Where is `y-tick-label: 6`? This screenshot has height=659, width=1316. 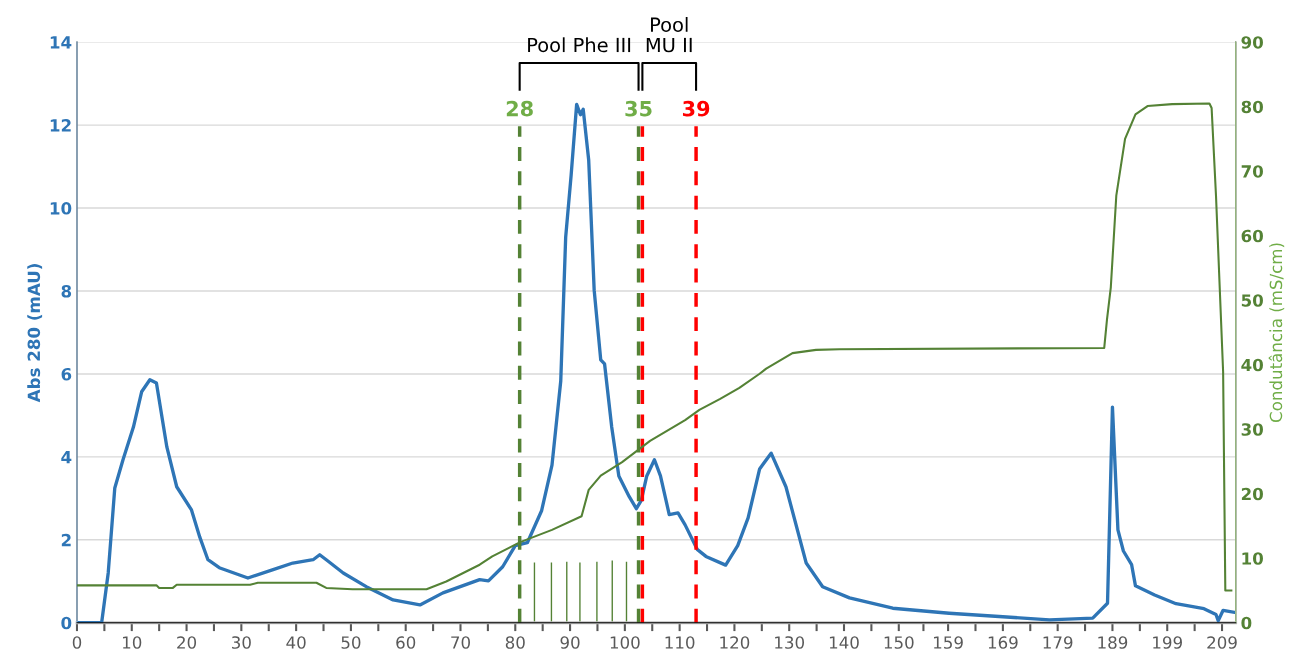
y-tick-label: 6 is located at coordinates (66, 374).